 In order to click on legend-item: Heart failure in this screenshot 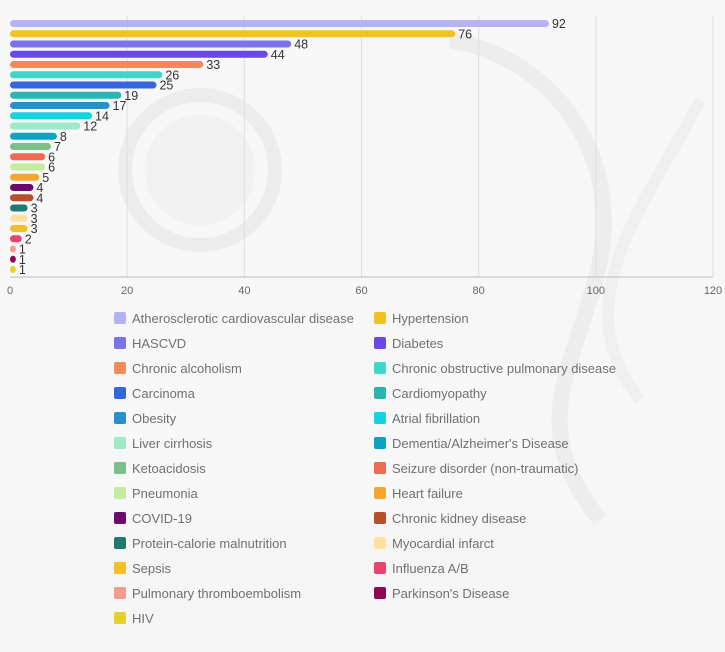, I will do `click(534, 493)`.